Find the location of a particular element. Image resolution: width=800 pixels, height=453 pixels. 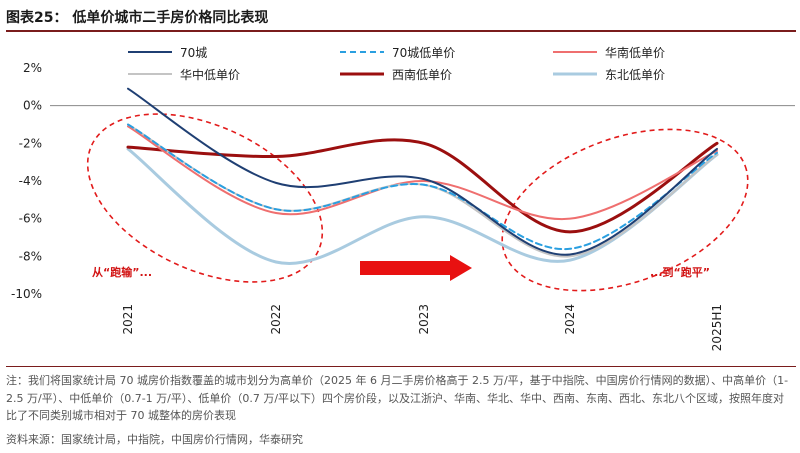

y-tick-label: -4% is located at coordinates (30, 181).